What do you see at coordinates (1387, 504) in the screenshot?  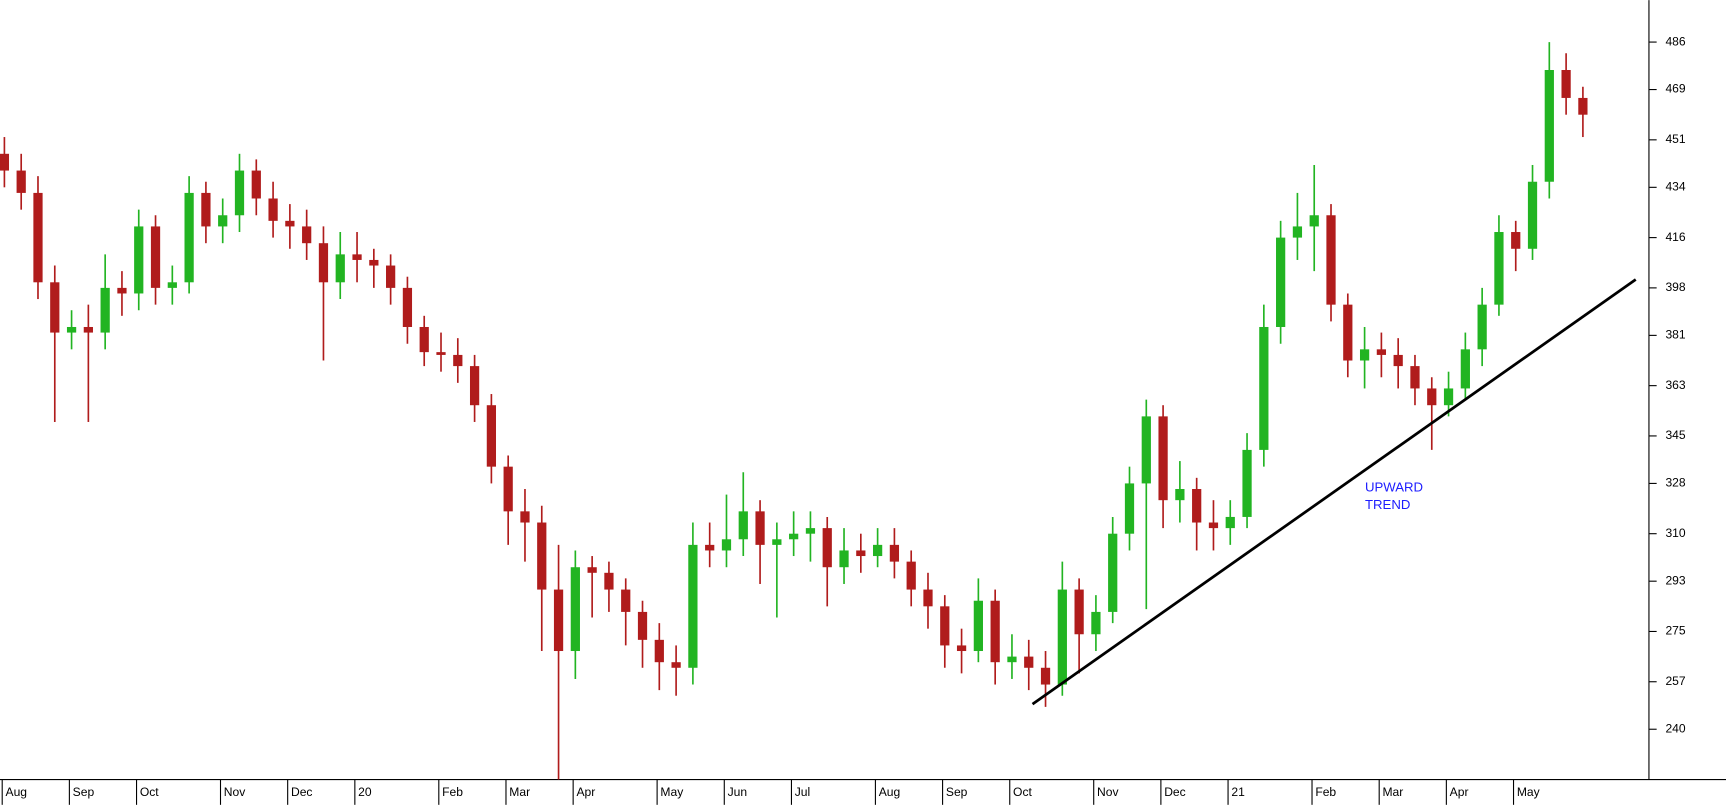 I see `annotation: TREND` at bounding box center [1387, 504].